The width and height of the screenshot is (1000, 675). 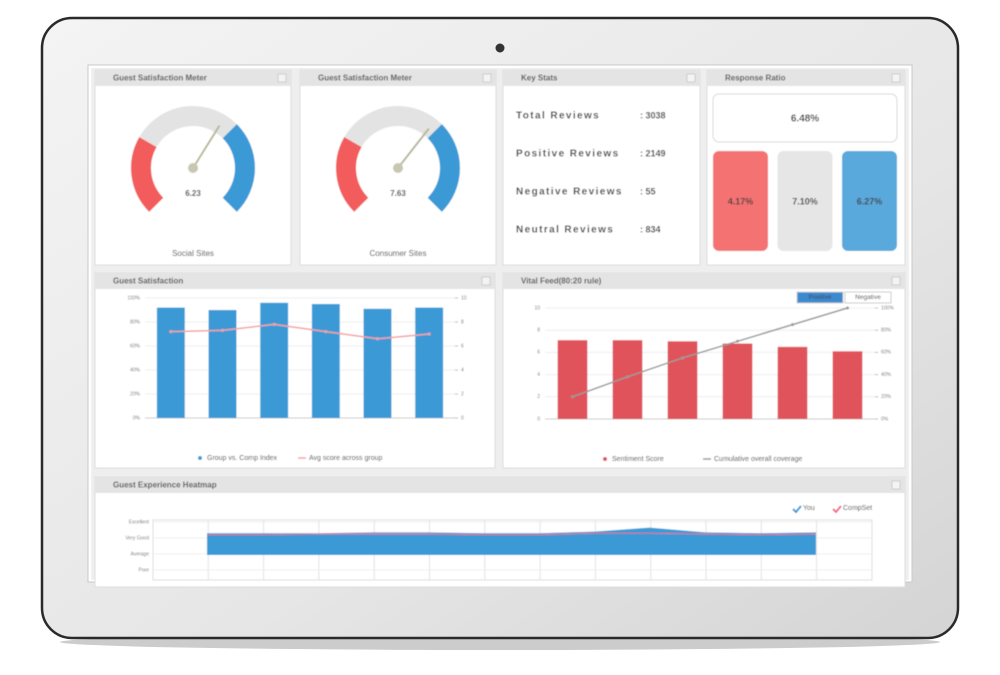 What do you see at coordinates (538, 375) in the screenshot?
I see `y-tick-label: 4` at bounding box center [538, 375].